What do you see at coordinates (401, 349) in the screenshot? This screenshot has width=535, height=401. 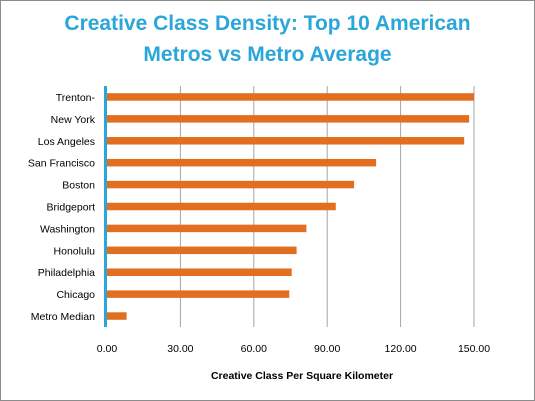 I see `x-tick-label: 120.00` at bounding box center [401, 349].